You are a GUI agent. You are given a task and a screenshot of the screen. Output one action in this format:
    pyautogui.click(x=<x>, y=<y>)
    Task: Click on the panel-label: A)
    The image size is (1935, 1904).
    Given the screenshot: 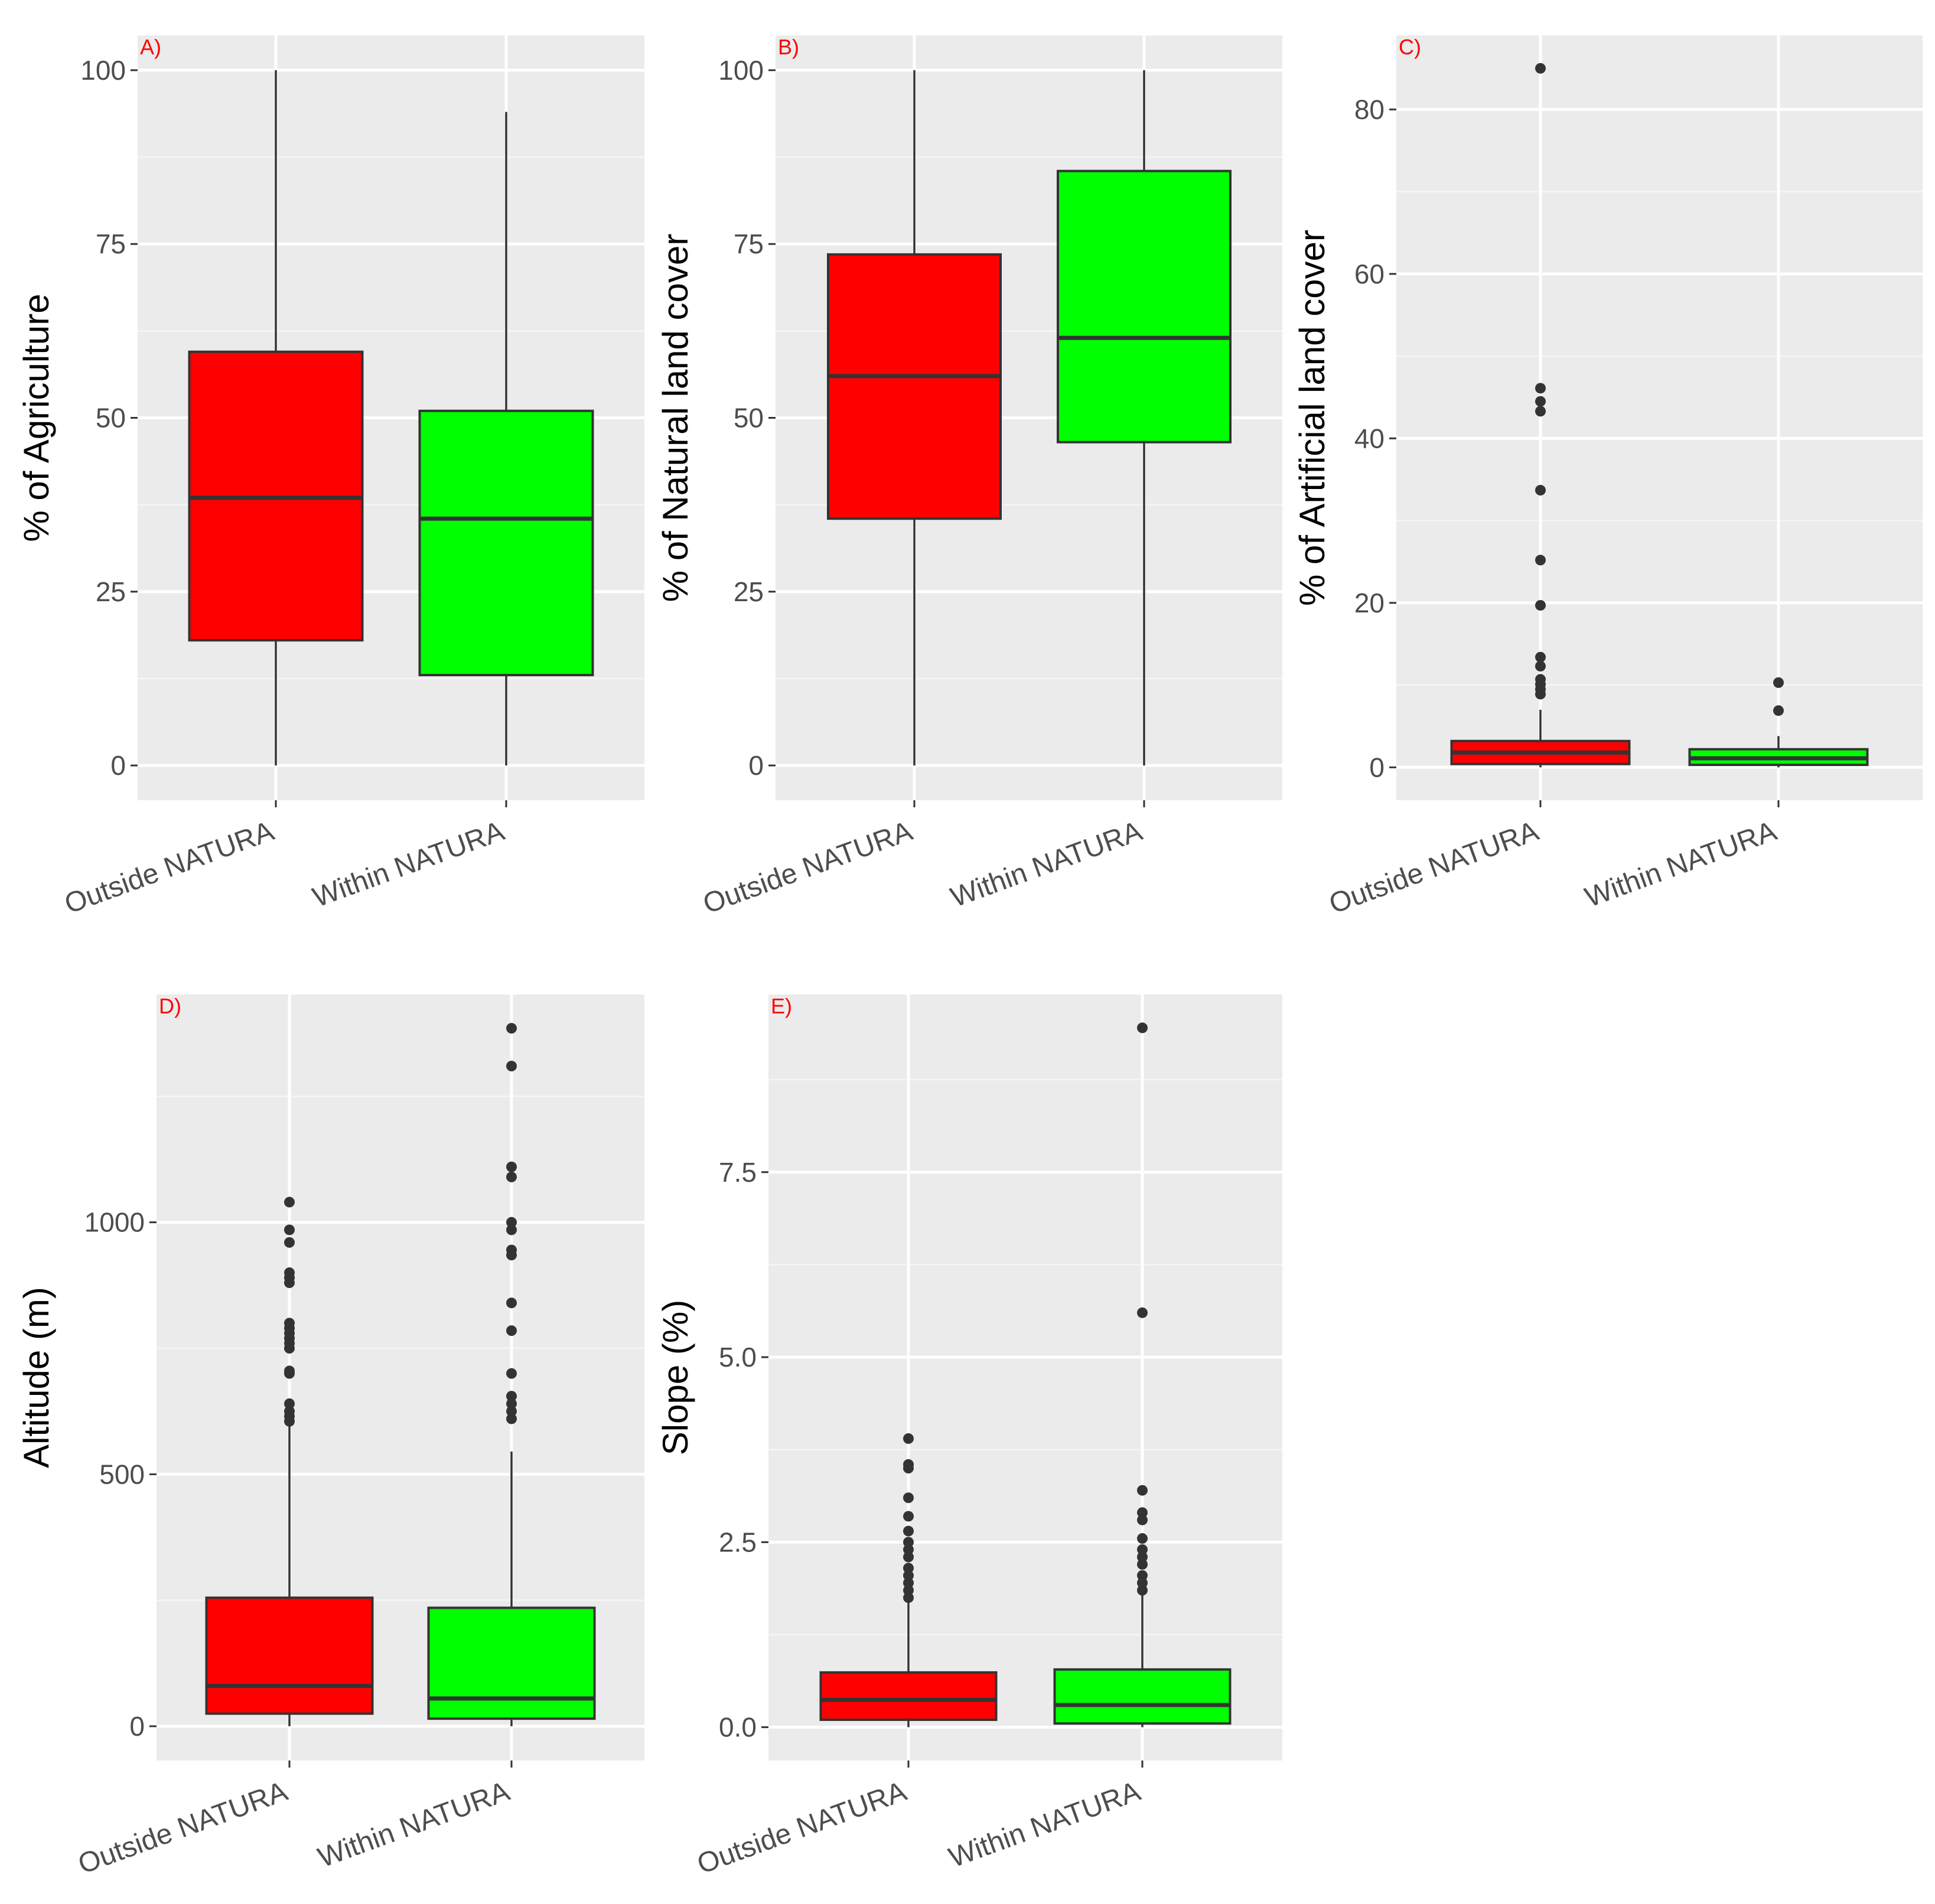 What is the action you would take?
    pyautogui.click(x=150, y=47)
    